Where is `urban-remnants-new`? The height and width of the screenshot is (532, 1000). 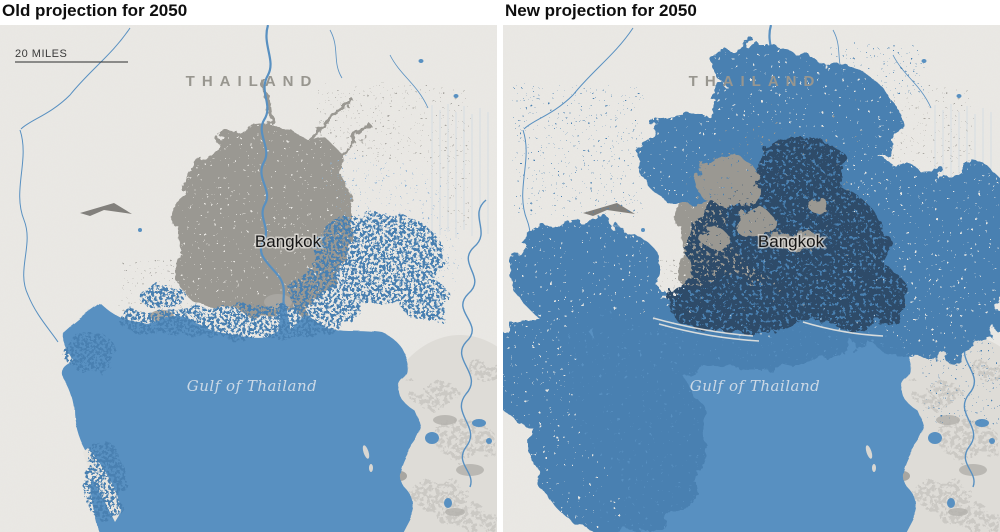
urban-remnants-new is located at coordinates (762, 203).